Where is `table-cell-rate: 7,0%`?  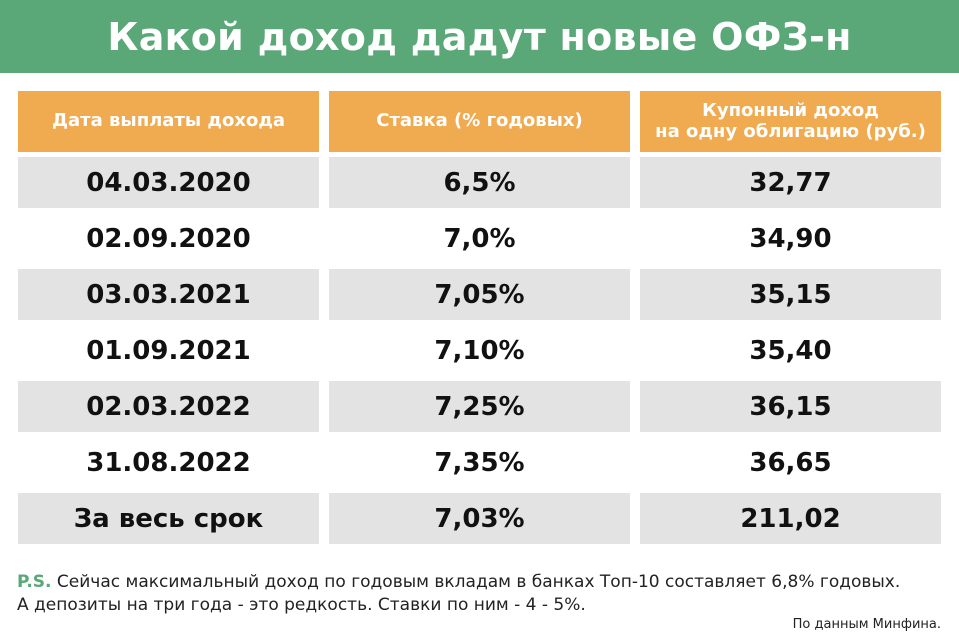 table-cell-rate: 7,0% is located at coordinates (479, 238).